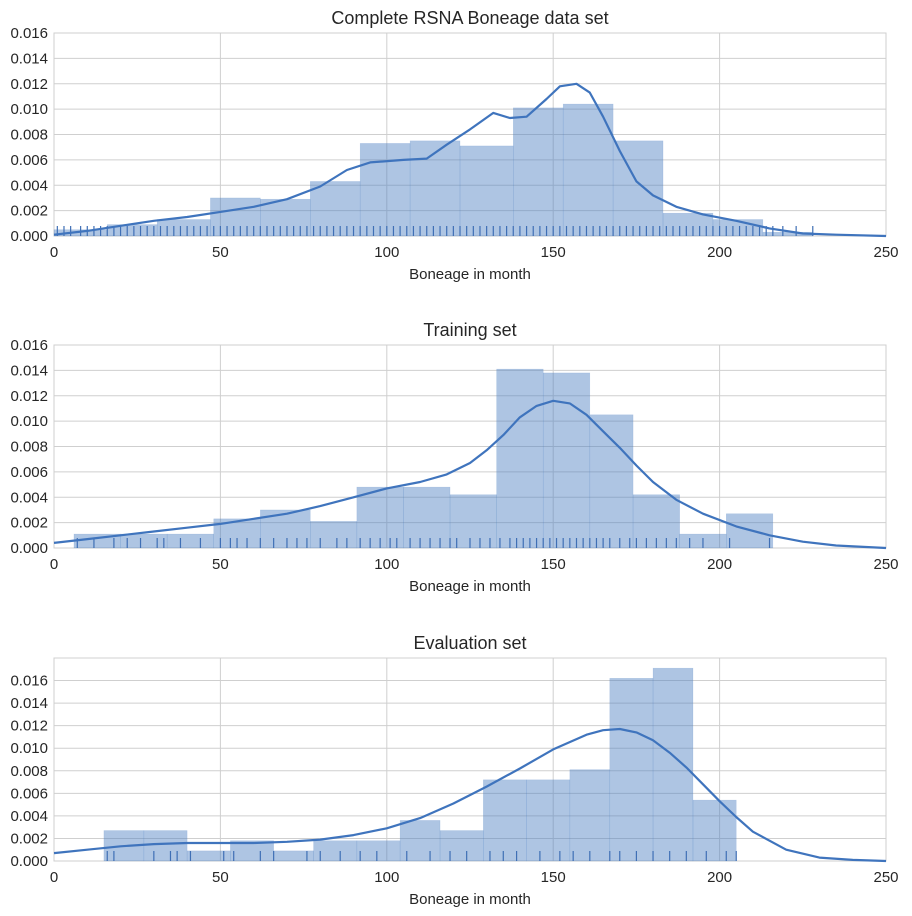 This screenshot has height=916, width=912. What do you see at coordinates (469, 643) in the screenshot?
I see `chart-title: Evaluation set` at bounding box center [469, 643].